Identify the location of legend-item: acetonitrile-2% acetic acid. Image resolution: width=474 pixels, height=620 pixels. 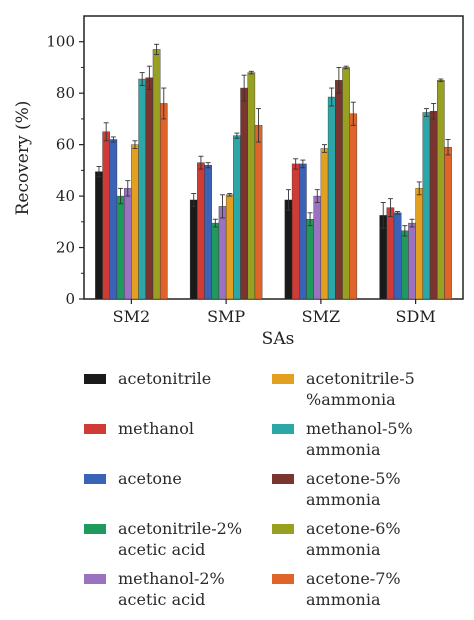
(163, 539).